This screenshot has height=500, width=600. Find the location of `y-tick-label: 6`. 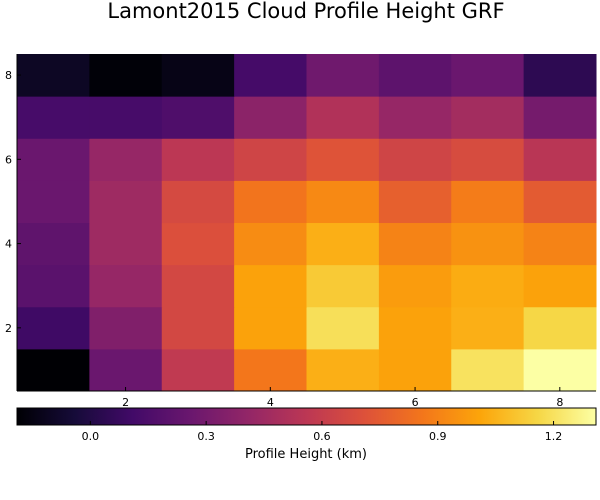

y-tick-label: 6 is located at coordinates (8, 159).